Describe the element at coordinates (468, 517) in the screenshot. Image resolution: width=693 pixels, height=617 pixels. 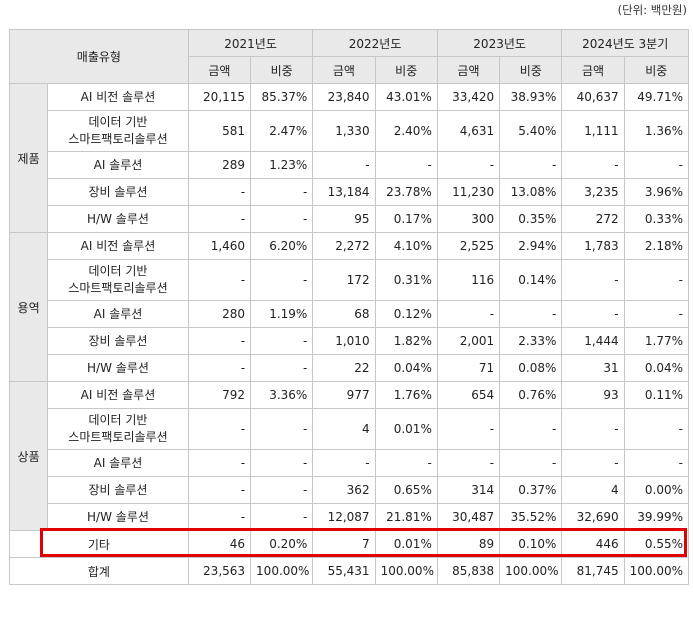
I see `amount-cell: 30,487` at that location.